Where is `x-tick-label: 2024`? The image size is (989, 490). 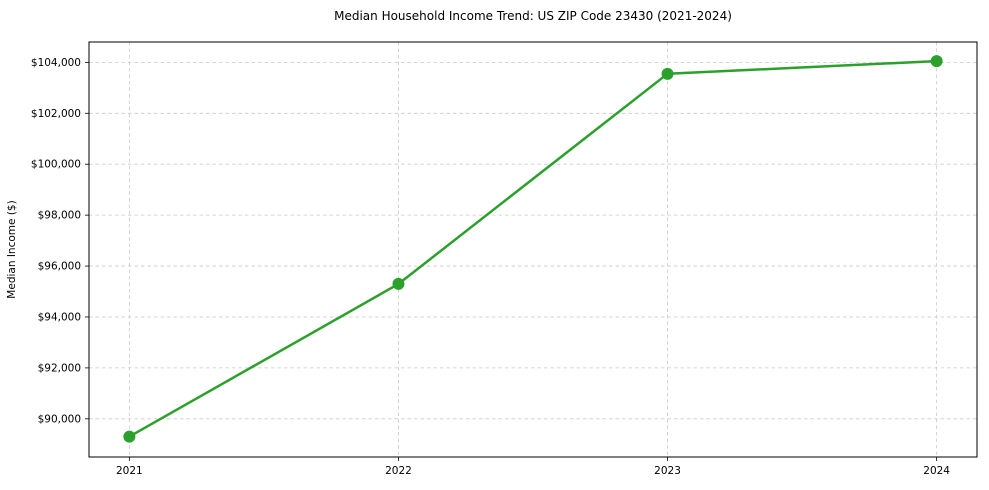 x-tick-label: 2024 is located at coordinates (936, 471).